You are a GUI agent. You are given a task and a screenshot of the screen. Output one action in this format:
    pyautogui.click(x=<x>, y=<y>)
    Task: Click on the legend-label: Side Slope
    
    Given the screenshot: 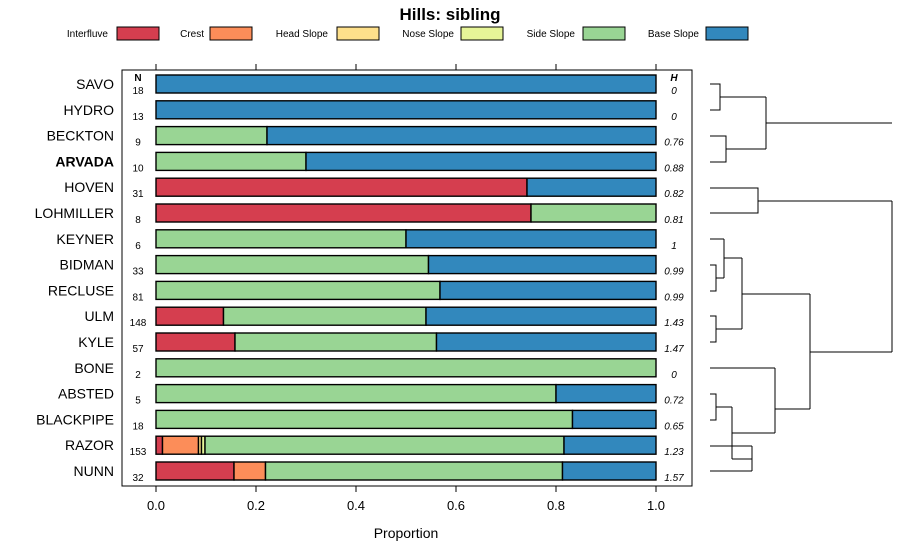 What is the action you would take?
    pyautogui.click(x=551, y=34)
    